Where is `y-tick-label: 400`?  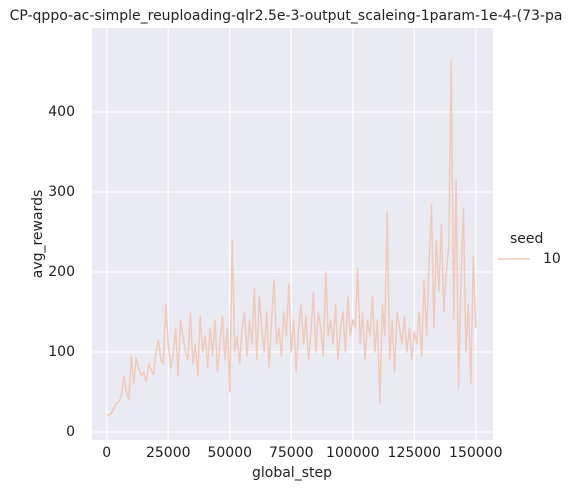
y-tick-label: 400 is located at coordinates (61, 112).